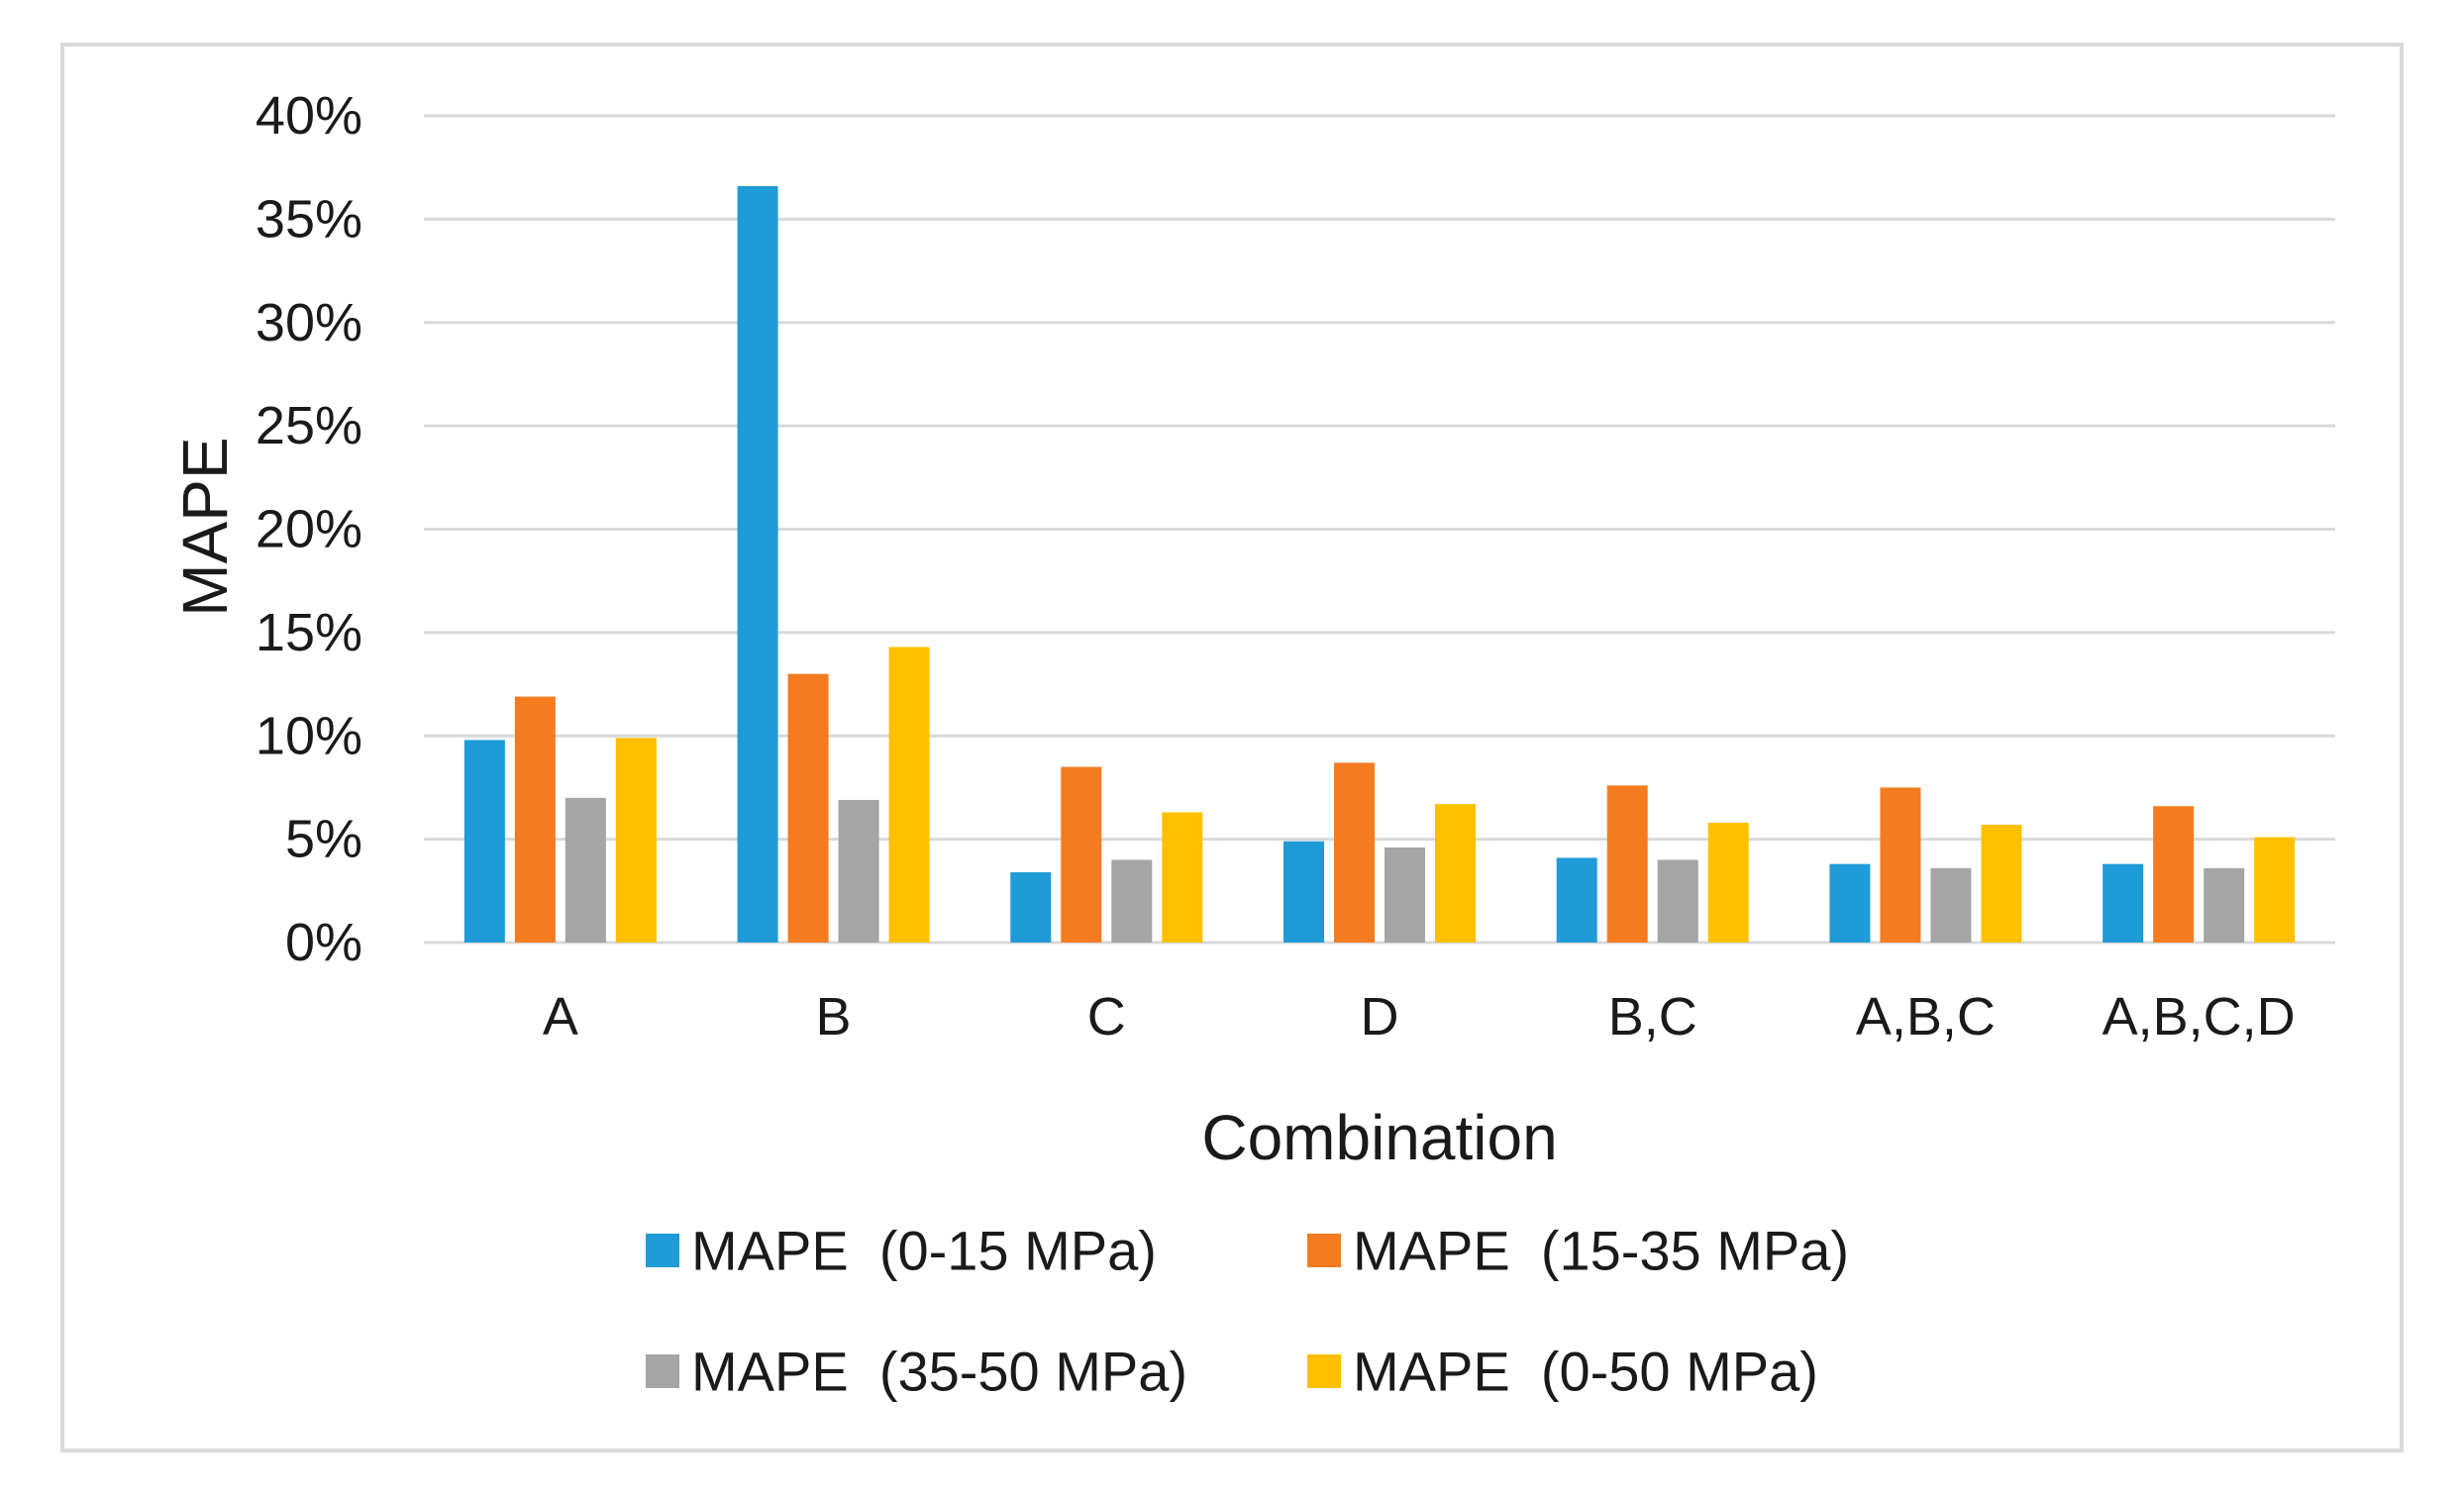 The width and height of the screenshot is (2464, 1496). I want to click on y-tick-label: 20%, so click(309, 529).